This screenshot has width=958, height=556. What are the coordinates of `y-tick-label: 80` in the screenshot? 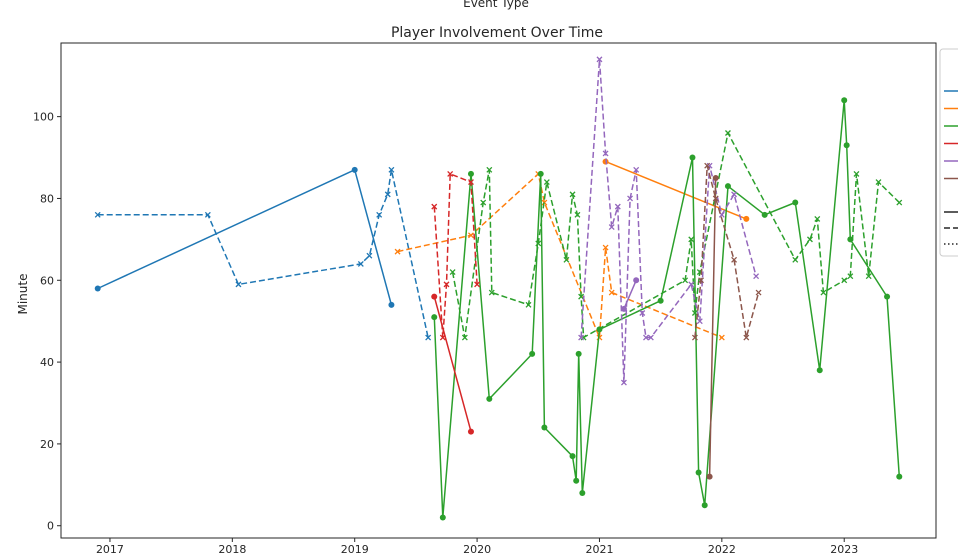 It's located at (47, 198).